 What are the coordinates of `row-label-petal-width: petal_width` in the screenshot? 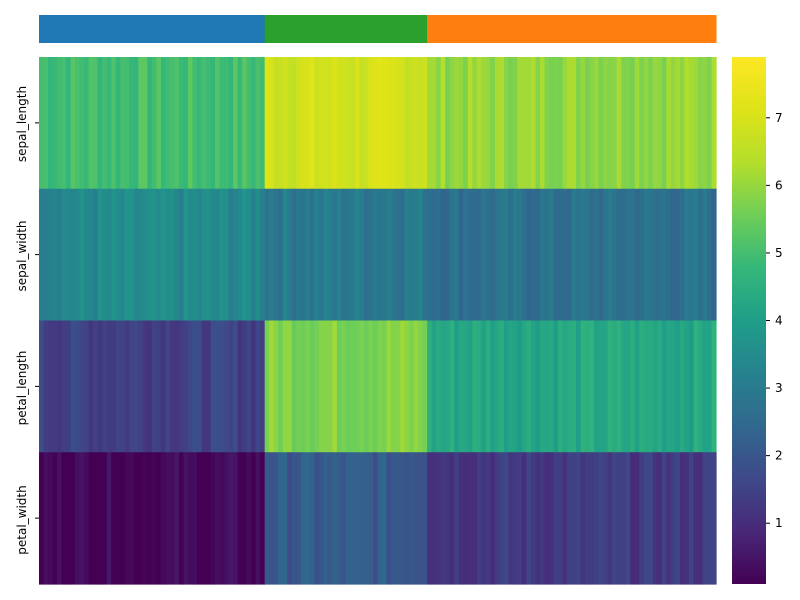 It's located at (22, 519).